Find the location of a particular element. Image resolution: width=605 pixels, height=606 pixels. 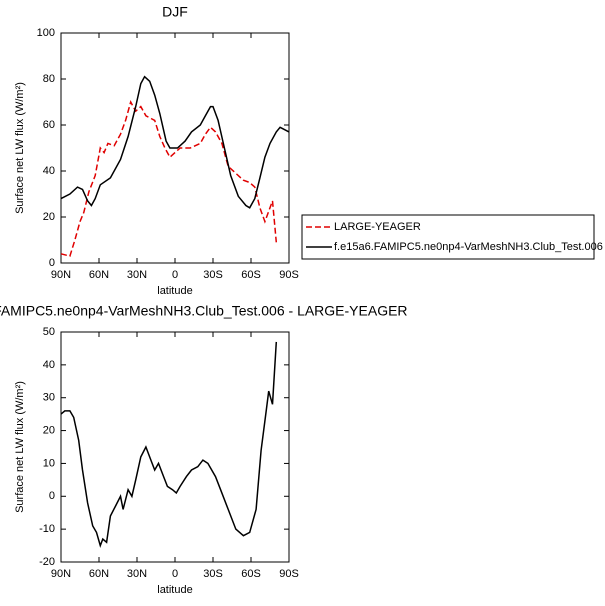

y-tick-label: 80 is located at coordinates (49, 79).